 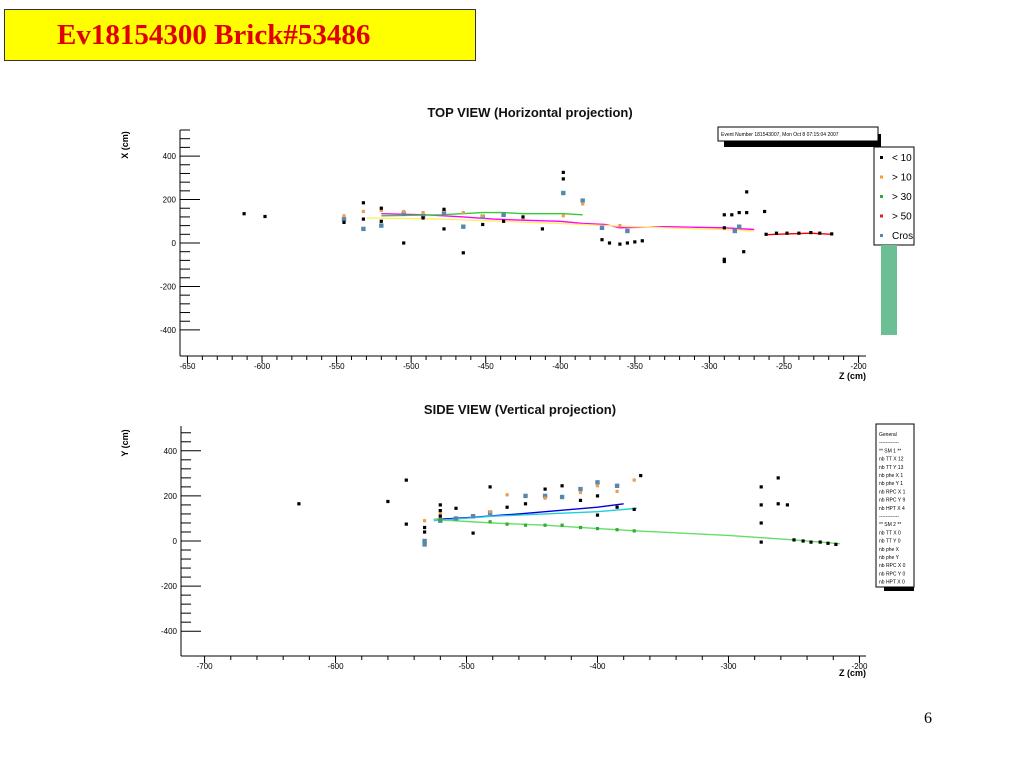 I want to click on legend-label: > 10, so click(x=902, y=178).